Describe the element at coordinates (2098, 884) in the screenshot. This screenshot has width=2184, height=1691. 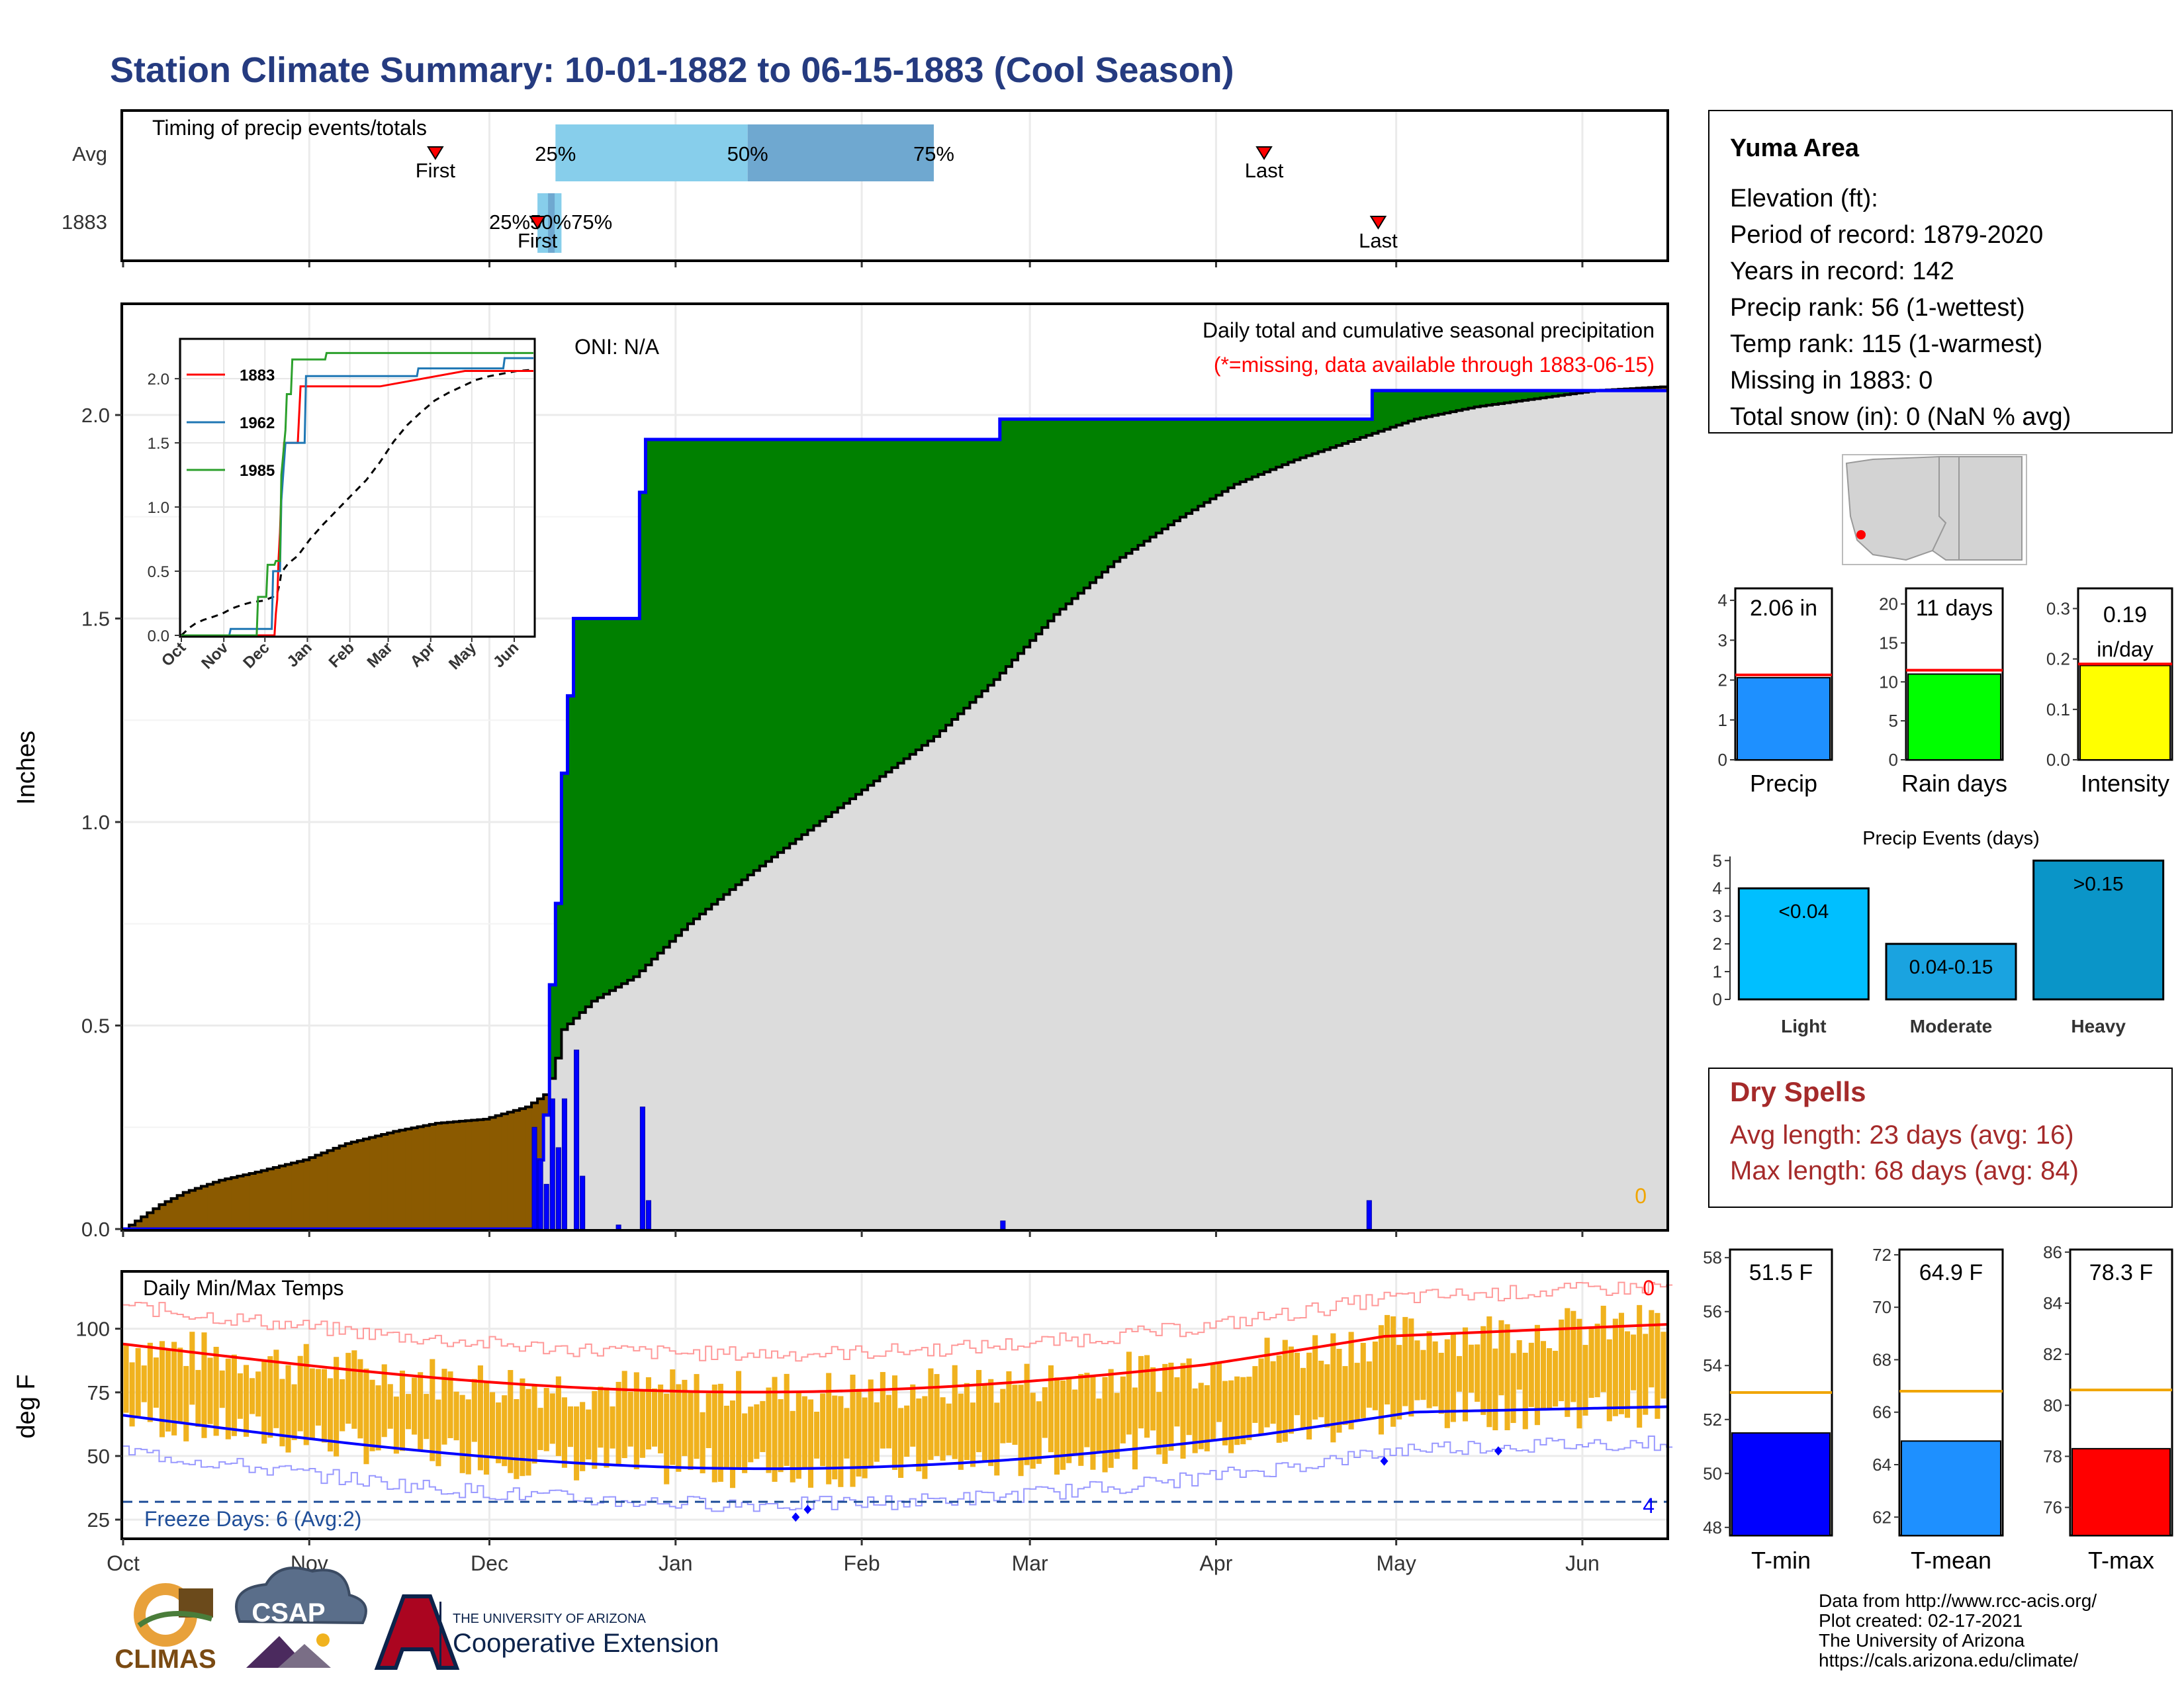
I see `events-bar-value-label: >0.15` at that location.